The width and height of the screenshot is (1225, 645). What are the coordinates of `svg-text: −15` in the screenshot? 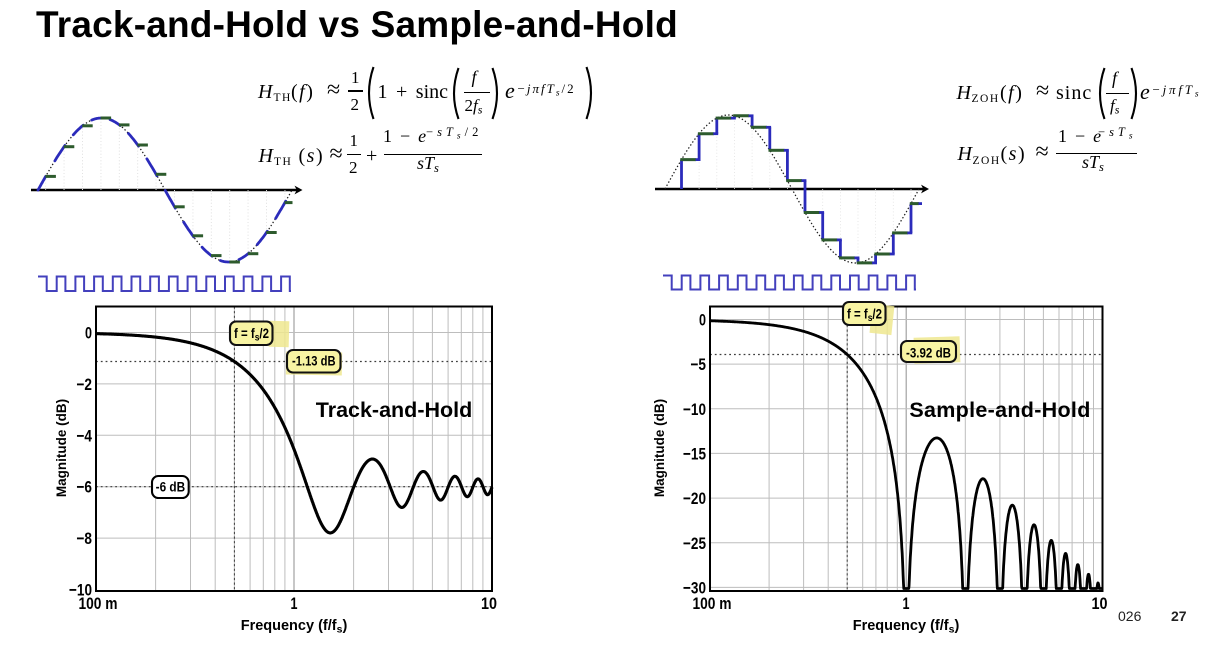 It's located at (694, 453).